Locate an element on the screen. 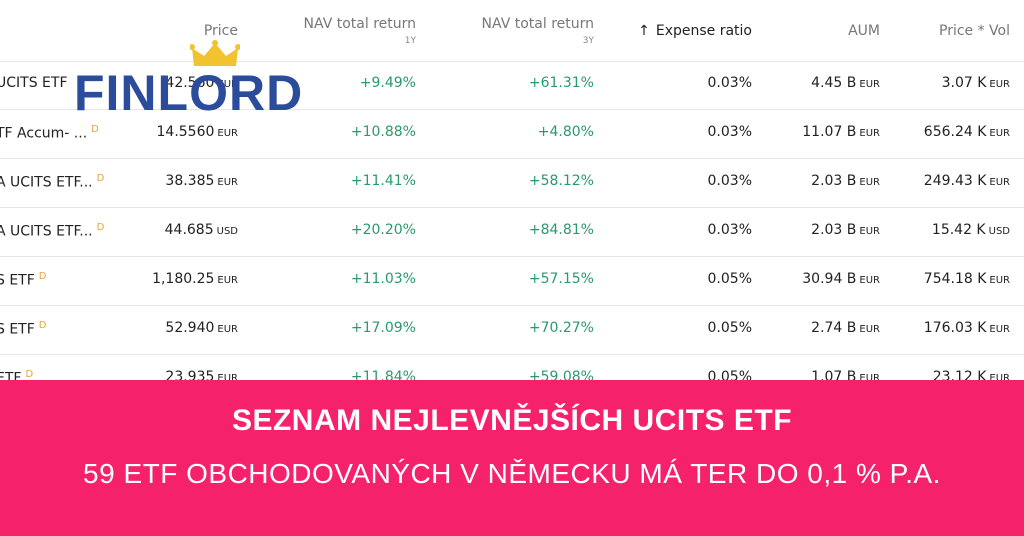 The image size is (1024, 536). header-label: Expense ratio is located at coordinates (703, 31).